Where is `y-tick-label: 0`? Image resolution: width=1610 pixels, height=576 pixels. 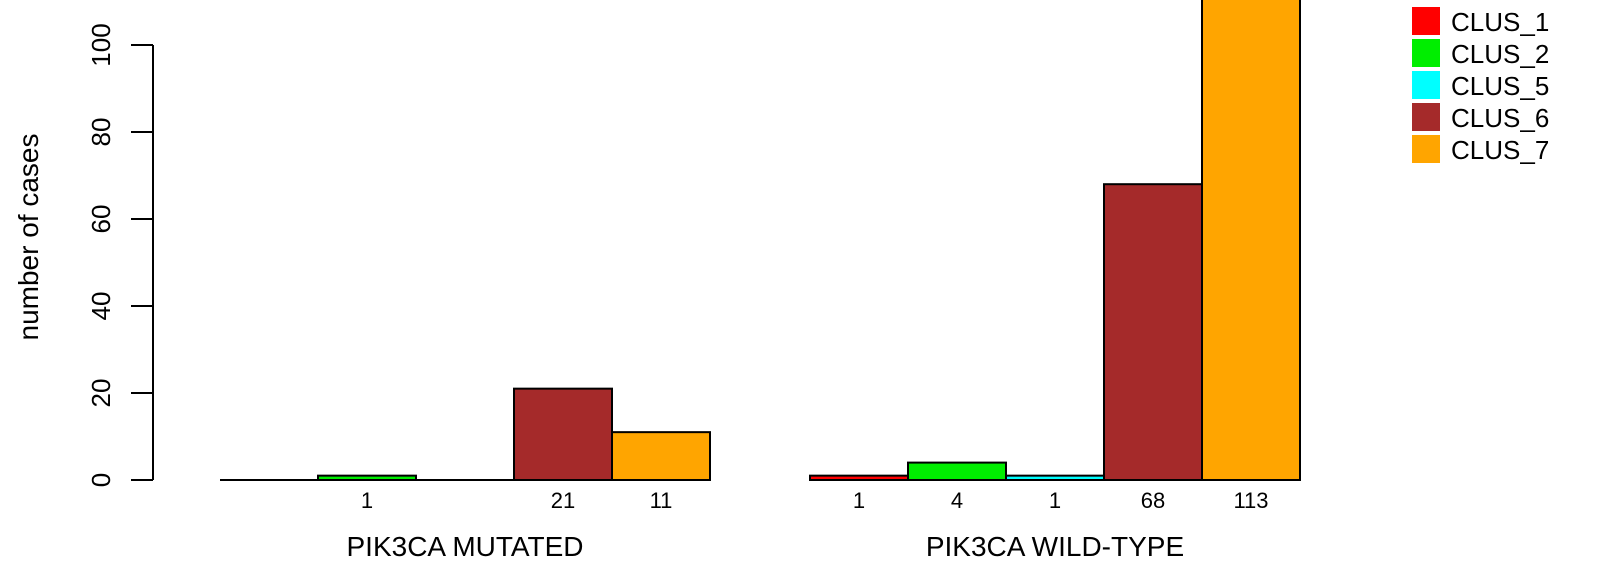
y-tick-label: 0 is located at coordinates (101, 480).